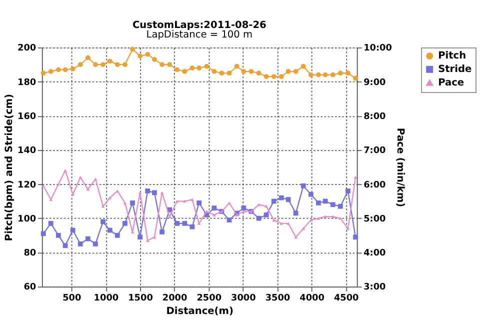 This screenshot has height=329, width=480. What do you see at coordinates (400, 168) in the screenshot?
I see `y2-axis-title: Pace (min/km)` at bounding box center [400, 168].